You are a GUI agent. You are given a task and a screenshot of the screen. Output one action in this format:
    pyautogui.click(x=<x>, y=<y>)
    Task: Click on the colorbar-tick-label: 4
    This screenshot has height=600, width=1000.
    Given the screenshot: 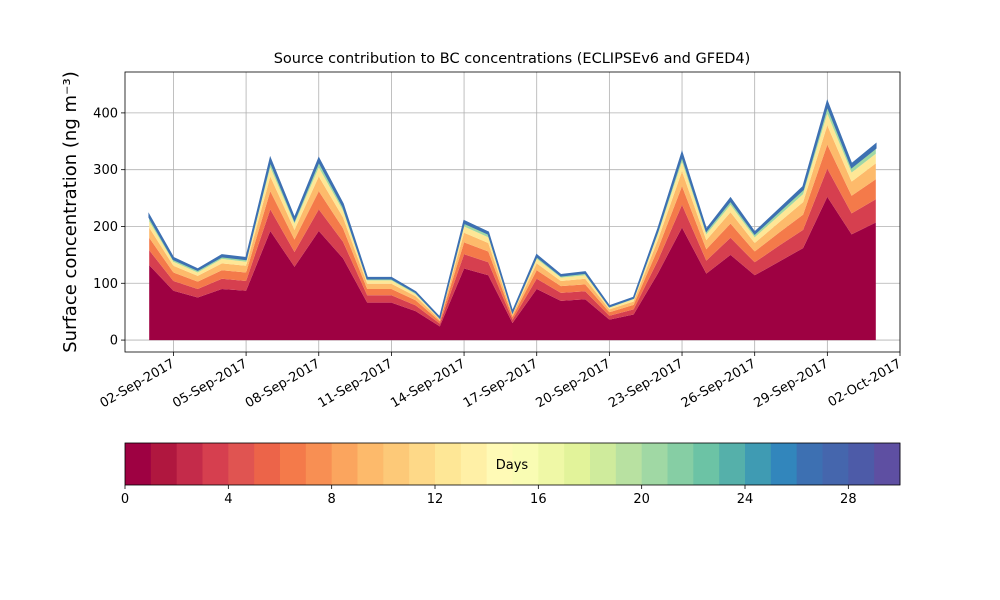 What is the action you would take?
    pyautogui.click(x=228, y=499)
    